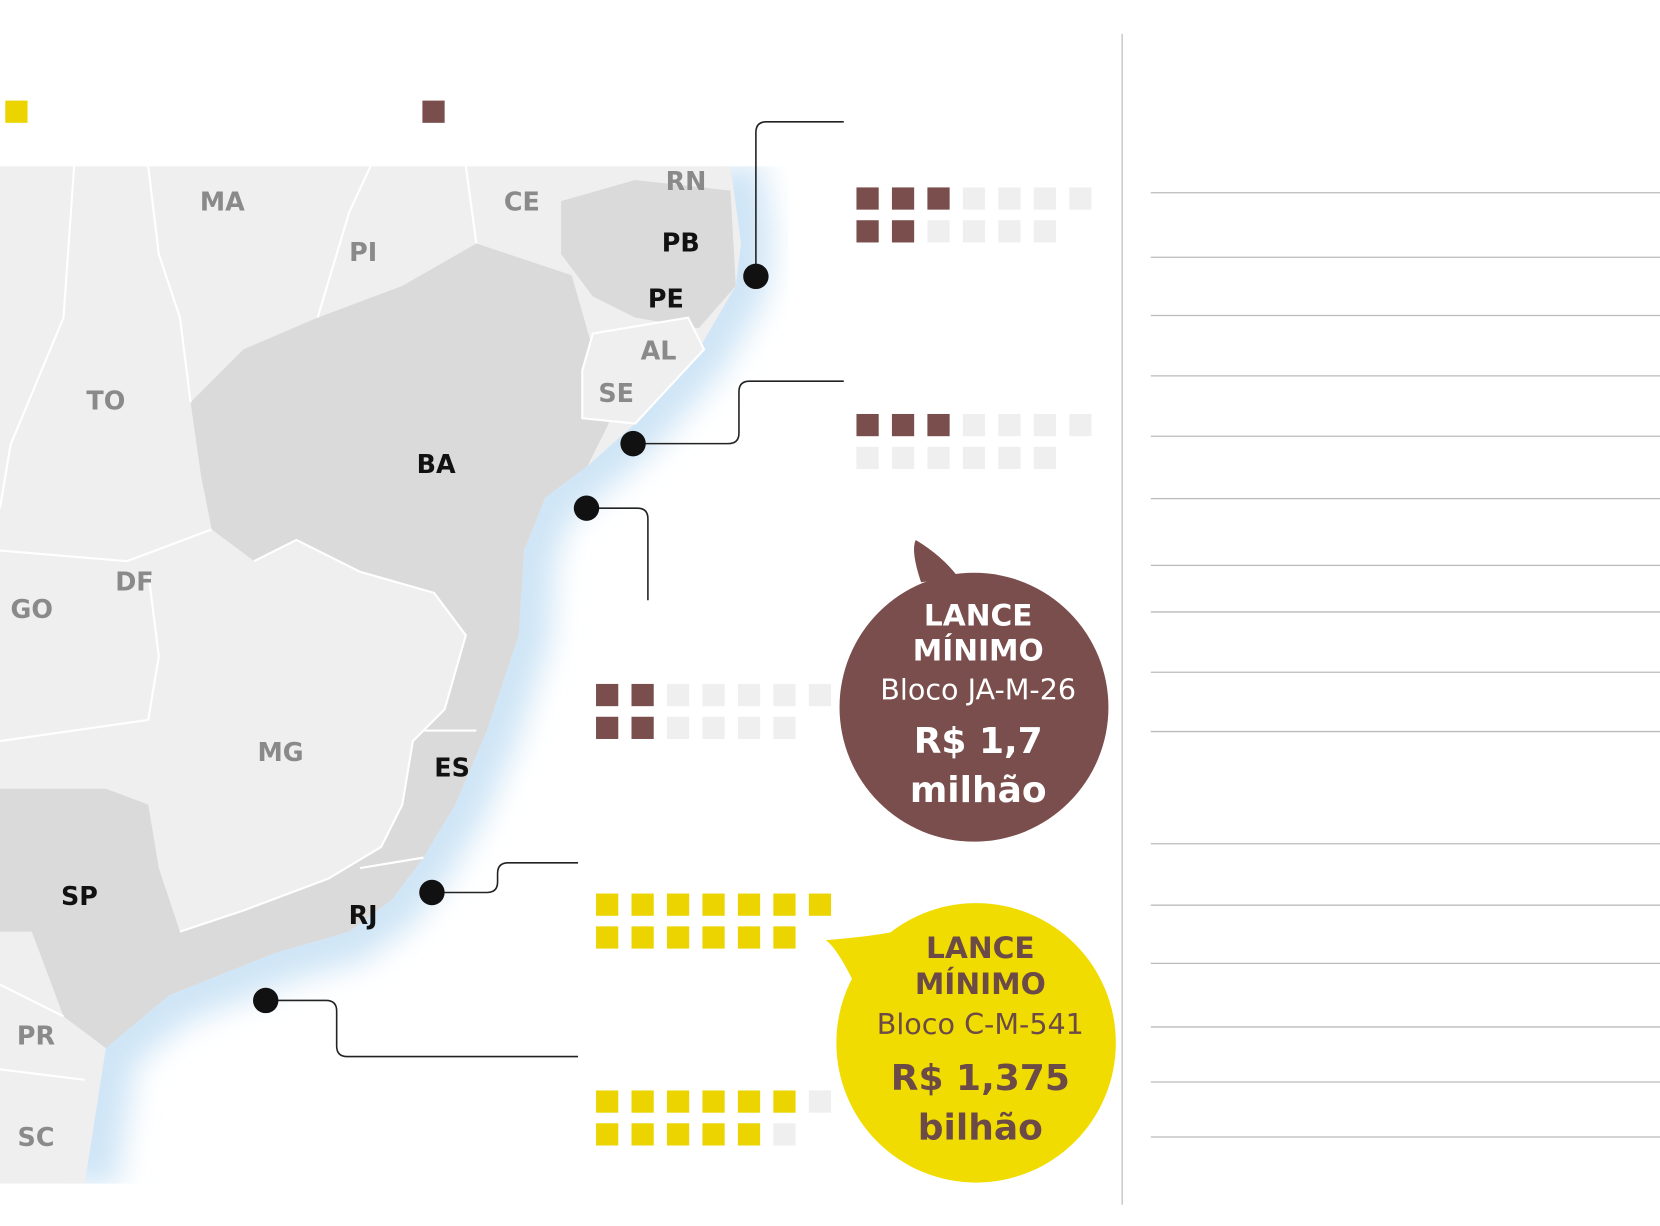 The image size is (1660, 1226). Describe the element at coordinates (648, 254) in the screenshot. I see `highlighted-states` at that location.